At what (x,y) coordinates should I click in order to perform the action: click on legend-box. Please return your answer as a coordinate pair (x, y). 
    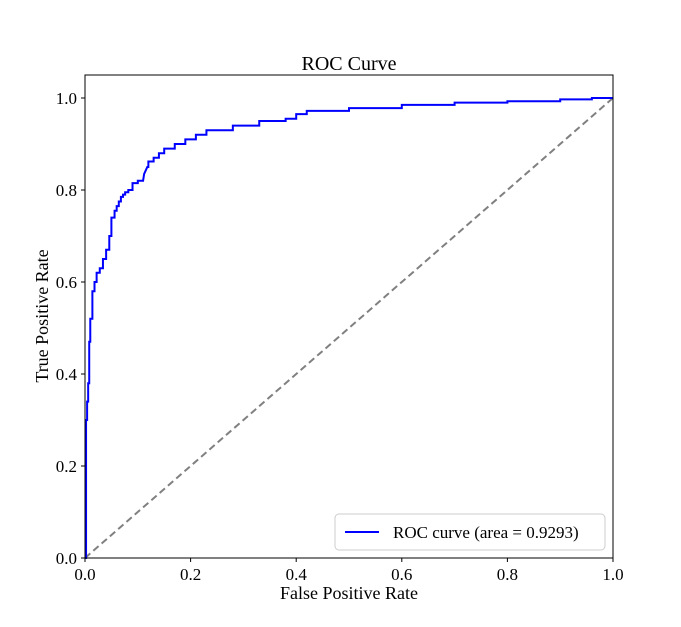
    Looking at the image, I should click on (470, 532).